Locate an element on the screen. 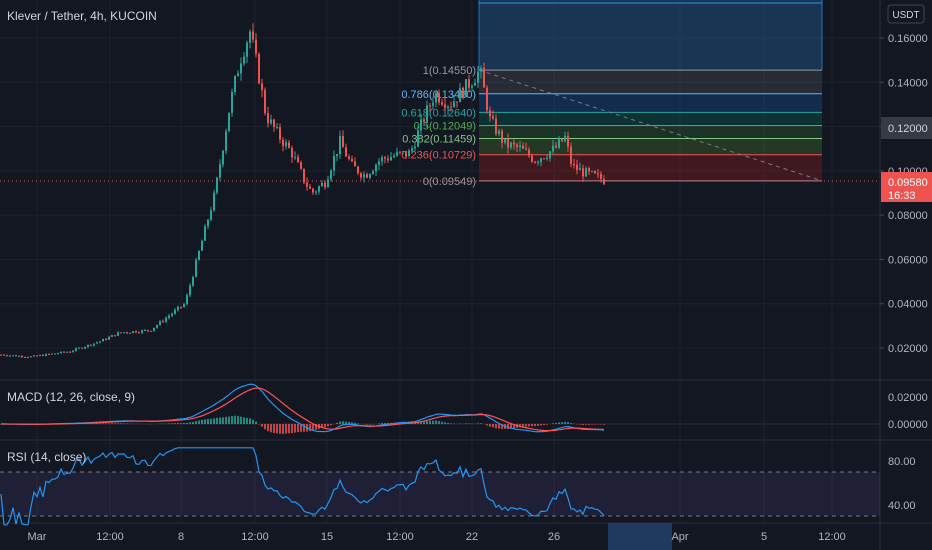 The width and height of the screenshot is (932, 550). rsi-title: RSI (14, close) is located at coordinates (46, 457).